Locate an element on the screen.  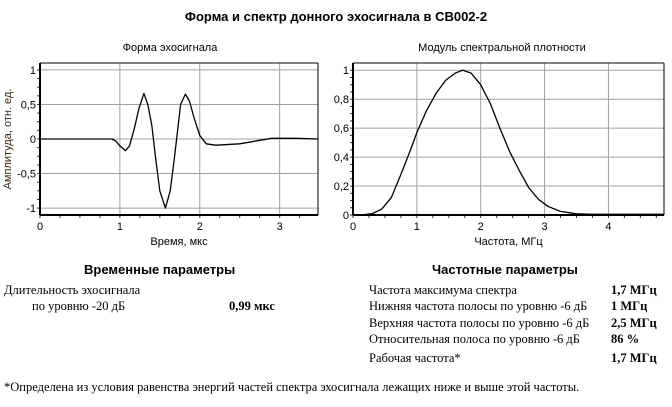
y-axis-label: Амплитуда, отн. ед. is located at coordinates (8, 139).